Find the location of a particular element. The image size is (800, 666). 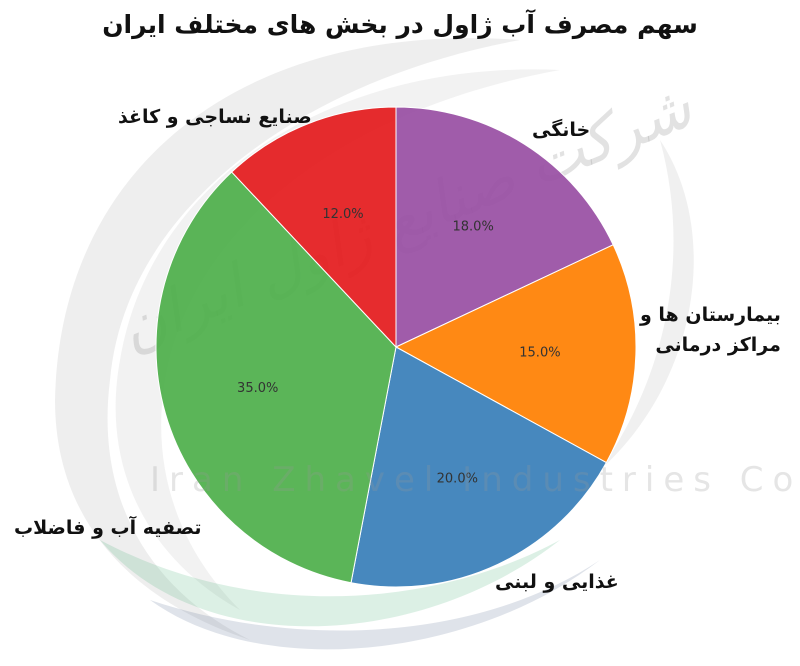

pie-percent-label-food: 20.0% is located at coordinates (457, 478).